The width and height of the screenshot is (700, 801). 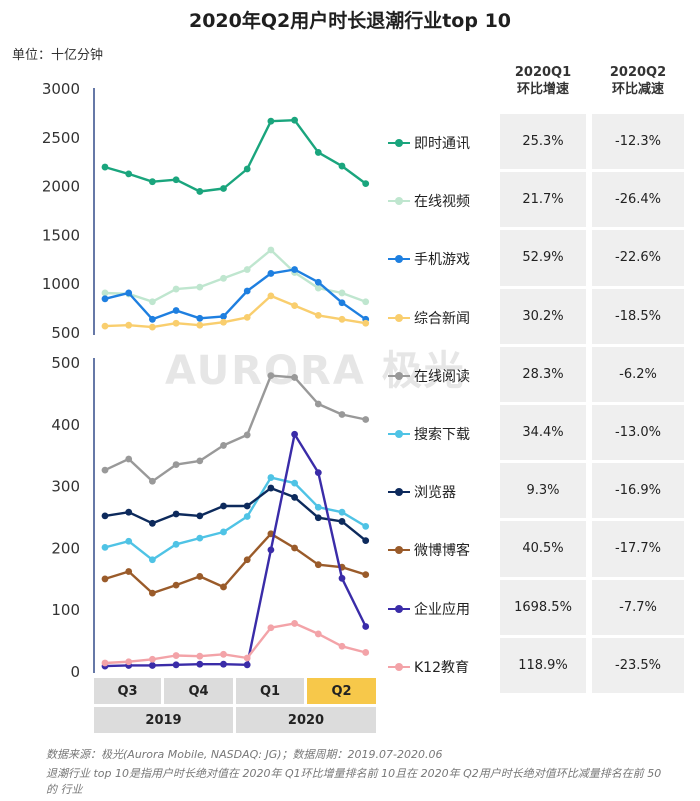 What do you see at coordinates (442, 202) in the screenshot?
I see `legend-label: 在线视频` at bounding box center [442, 202].